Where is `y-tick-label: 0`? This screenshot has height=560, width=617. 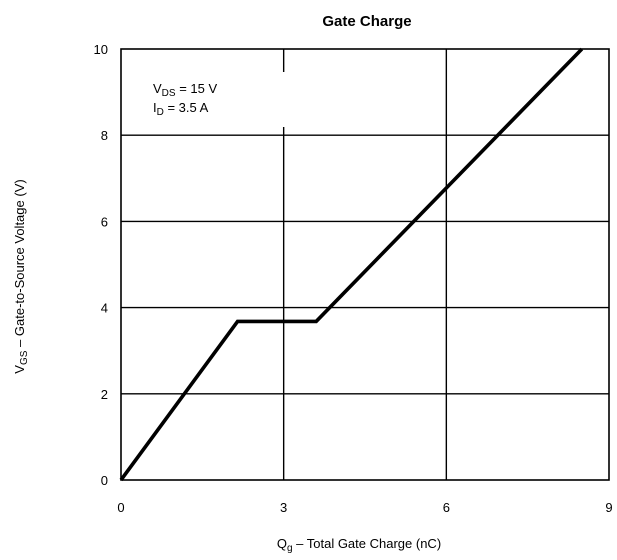
y-tick-label: 0 is located at coordinates (104, 480).